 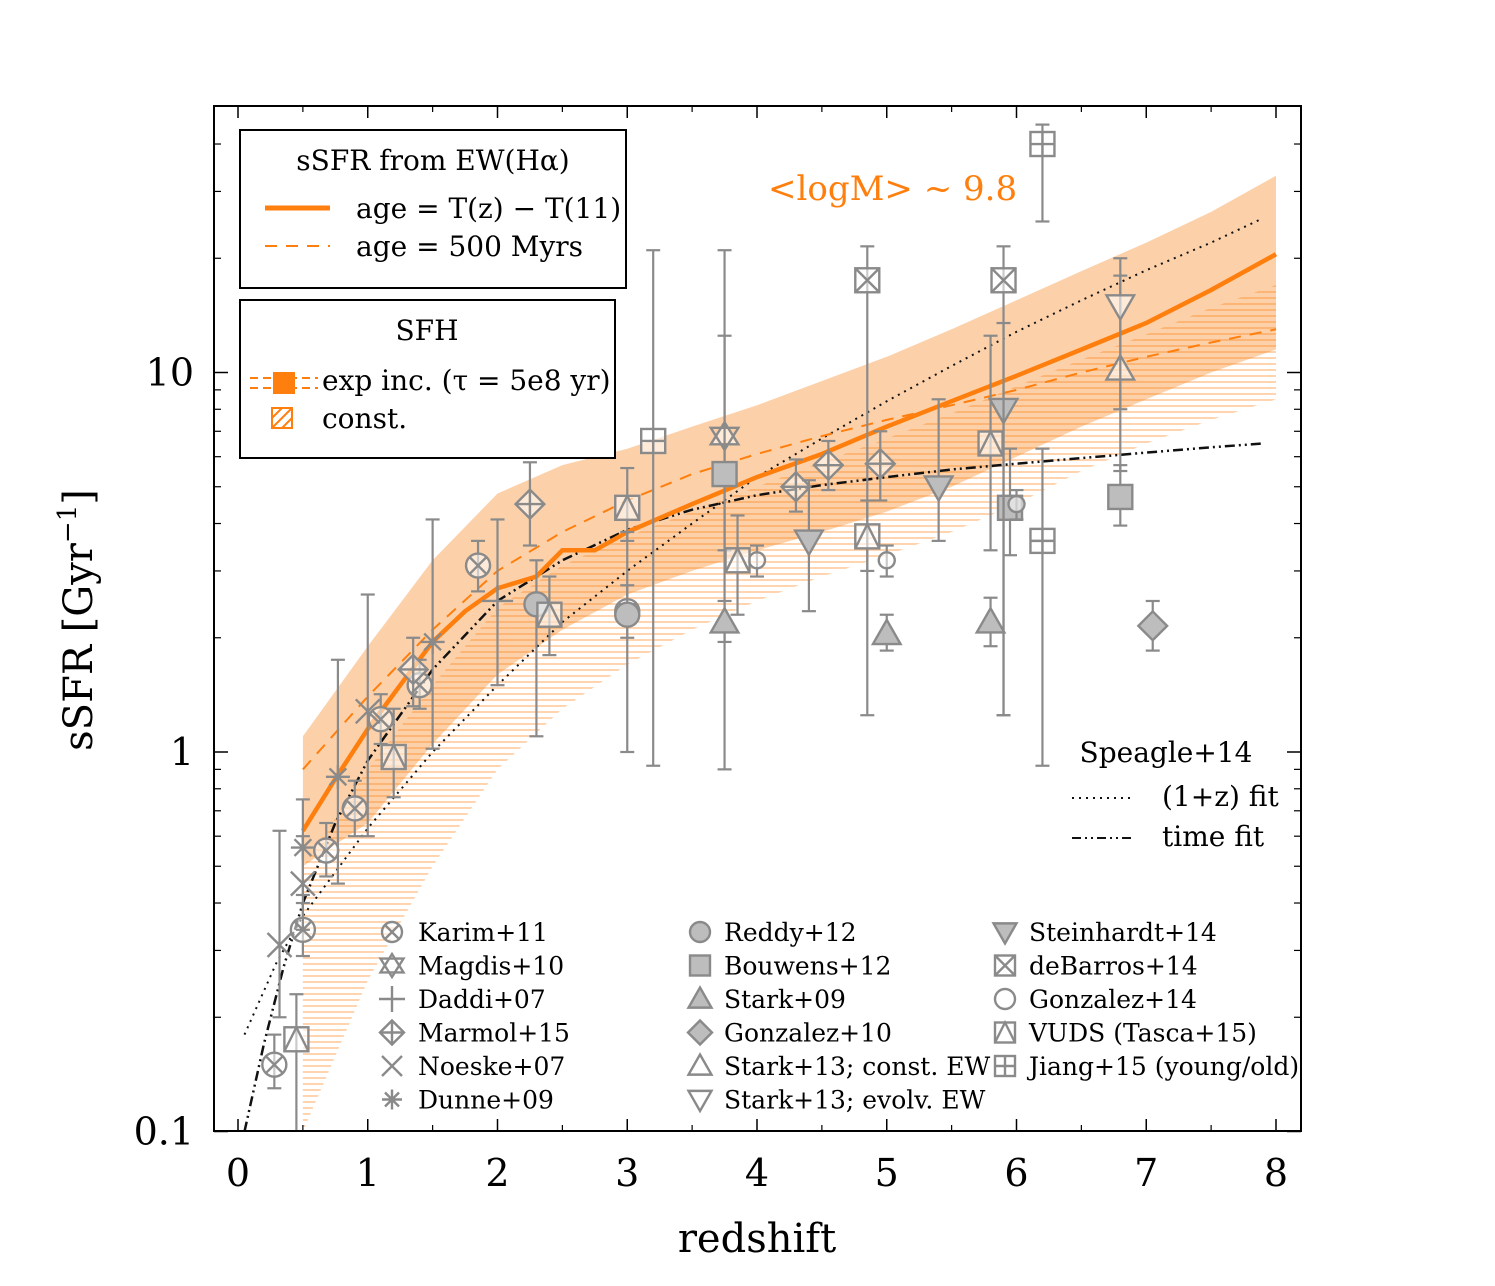 I want to click on x-tick-label: 7, so click(x=1146, y=1173).